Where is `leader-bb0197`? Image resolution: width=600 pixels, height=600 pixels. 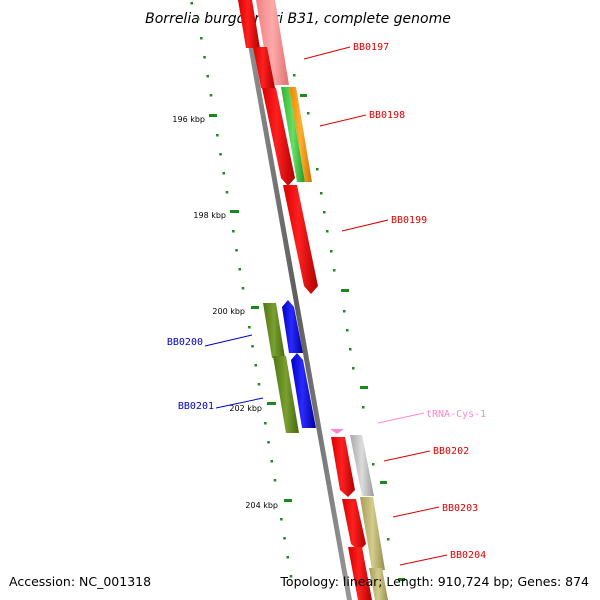 leader-bb0197 is located at coordinates (327, 53).